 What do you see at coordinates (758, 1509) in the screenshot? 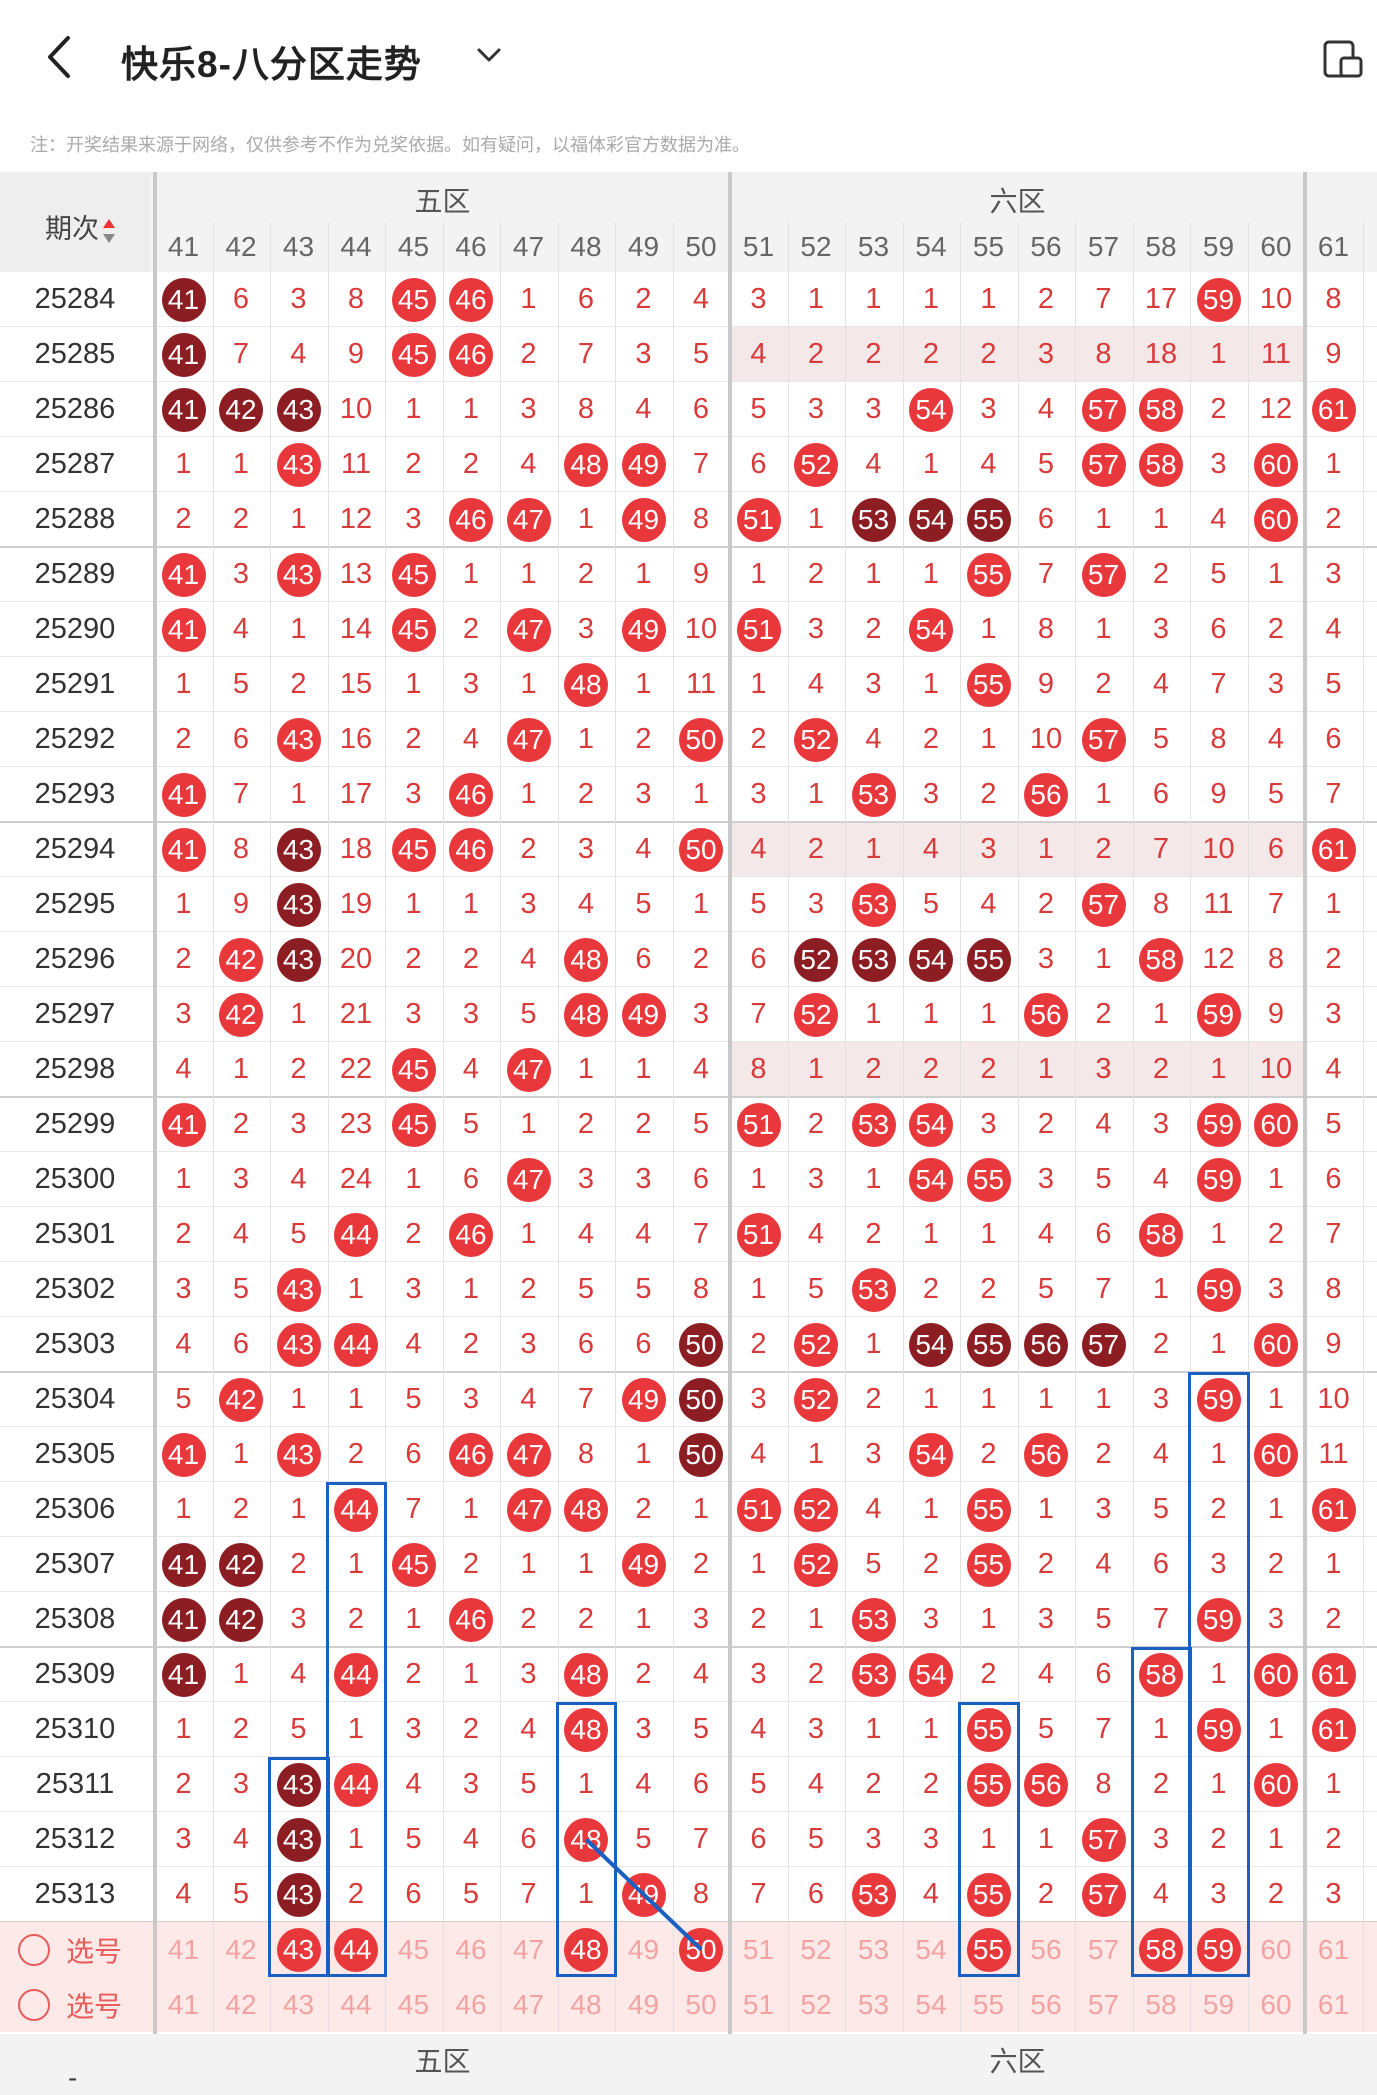
I see `table-cell: 51` at bounding box center [758, 1509].